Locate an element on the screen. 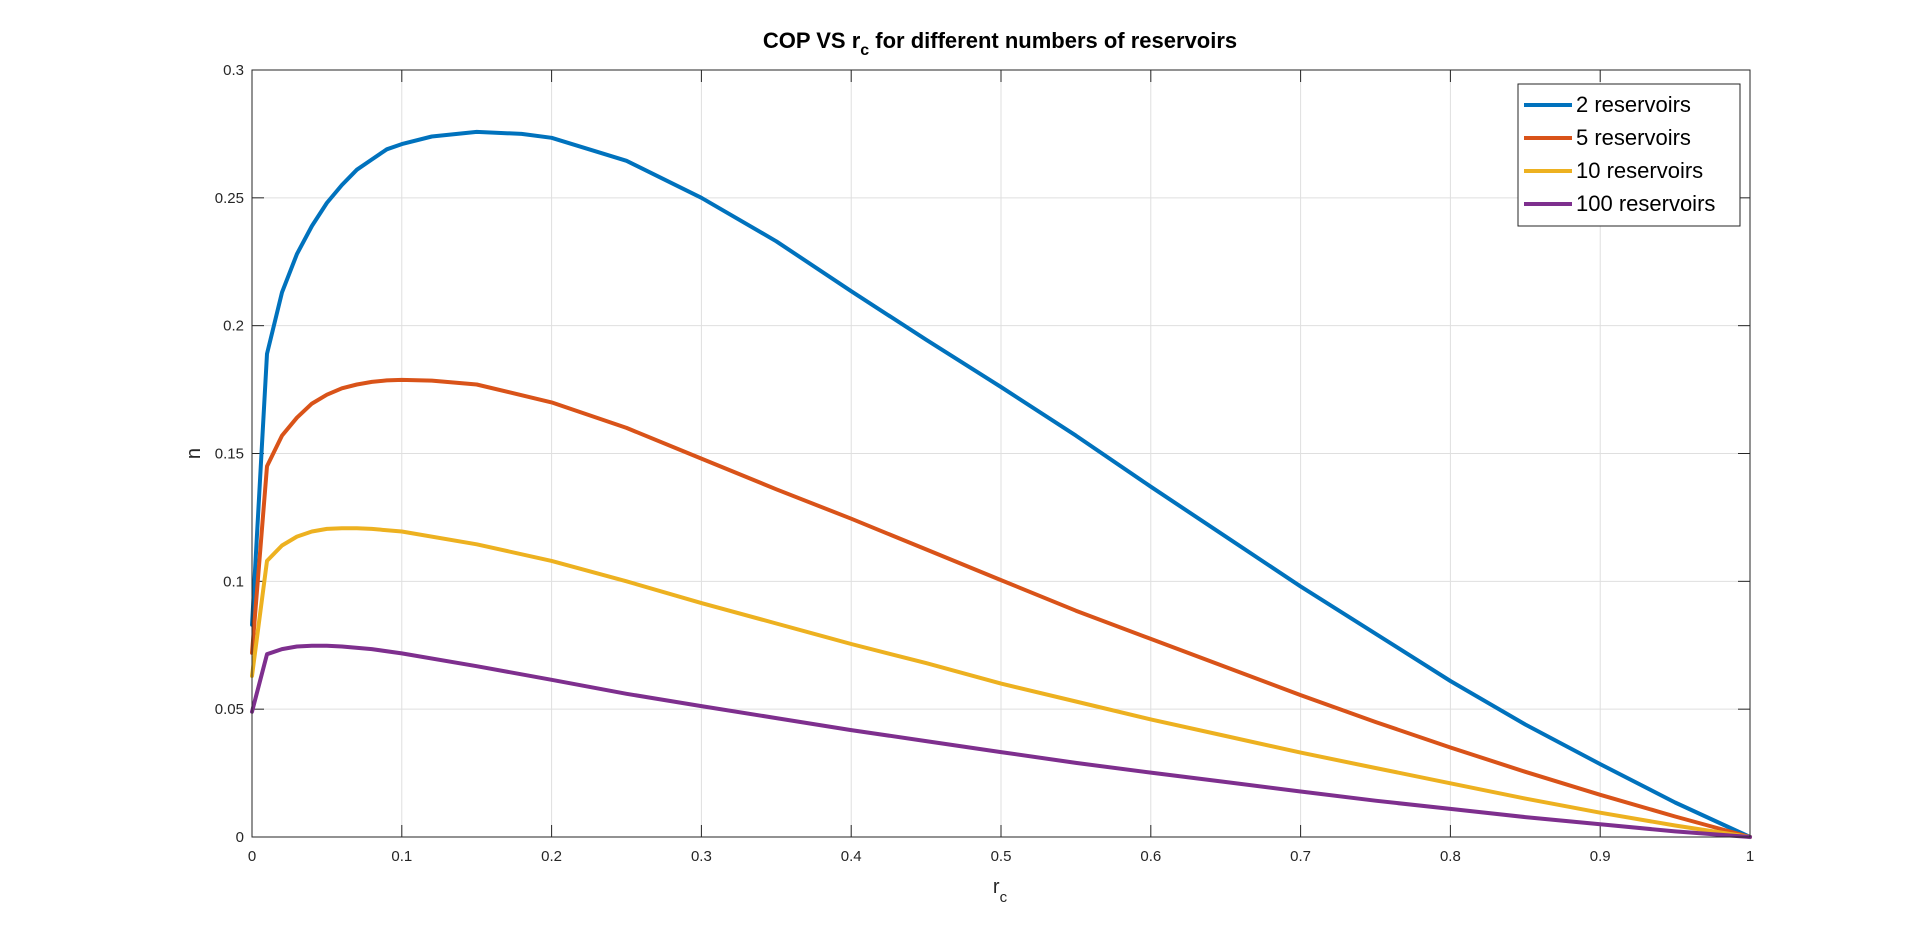 The image size is (1920, 941). chart-title-suffix: for different numbers of reservoirs is located at coordinates (1053, 40).